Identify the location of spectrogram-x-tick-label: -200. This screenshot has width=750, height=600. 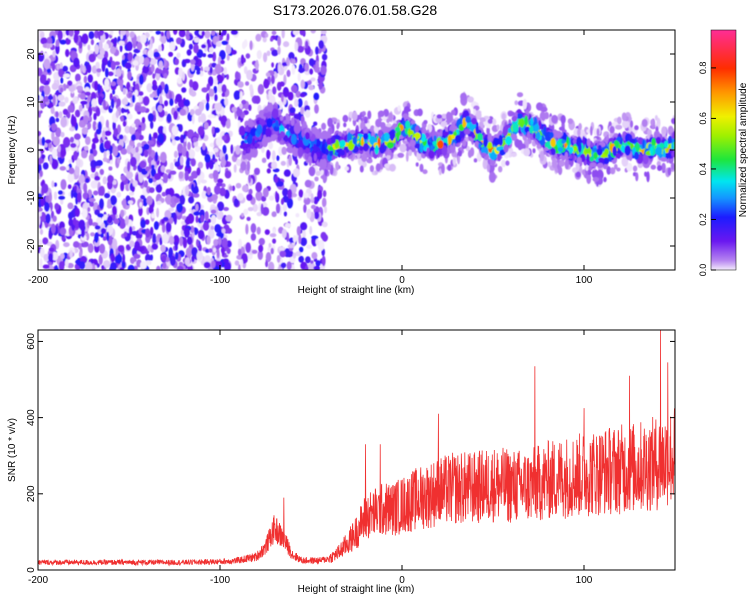
(38, 280).